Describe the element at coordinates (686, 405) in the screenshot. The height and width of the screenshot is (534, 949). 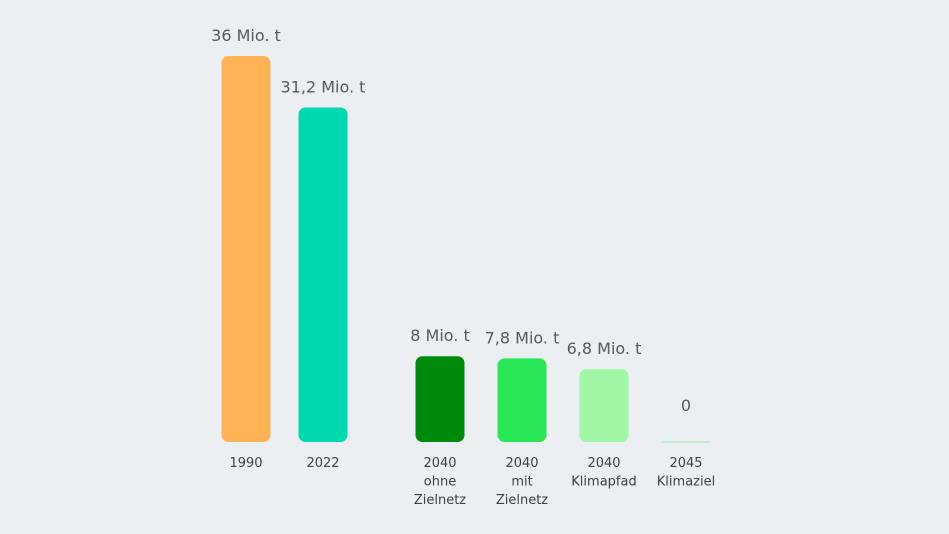
I see `value-label-5: 0` at that location.